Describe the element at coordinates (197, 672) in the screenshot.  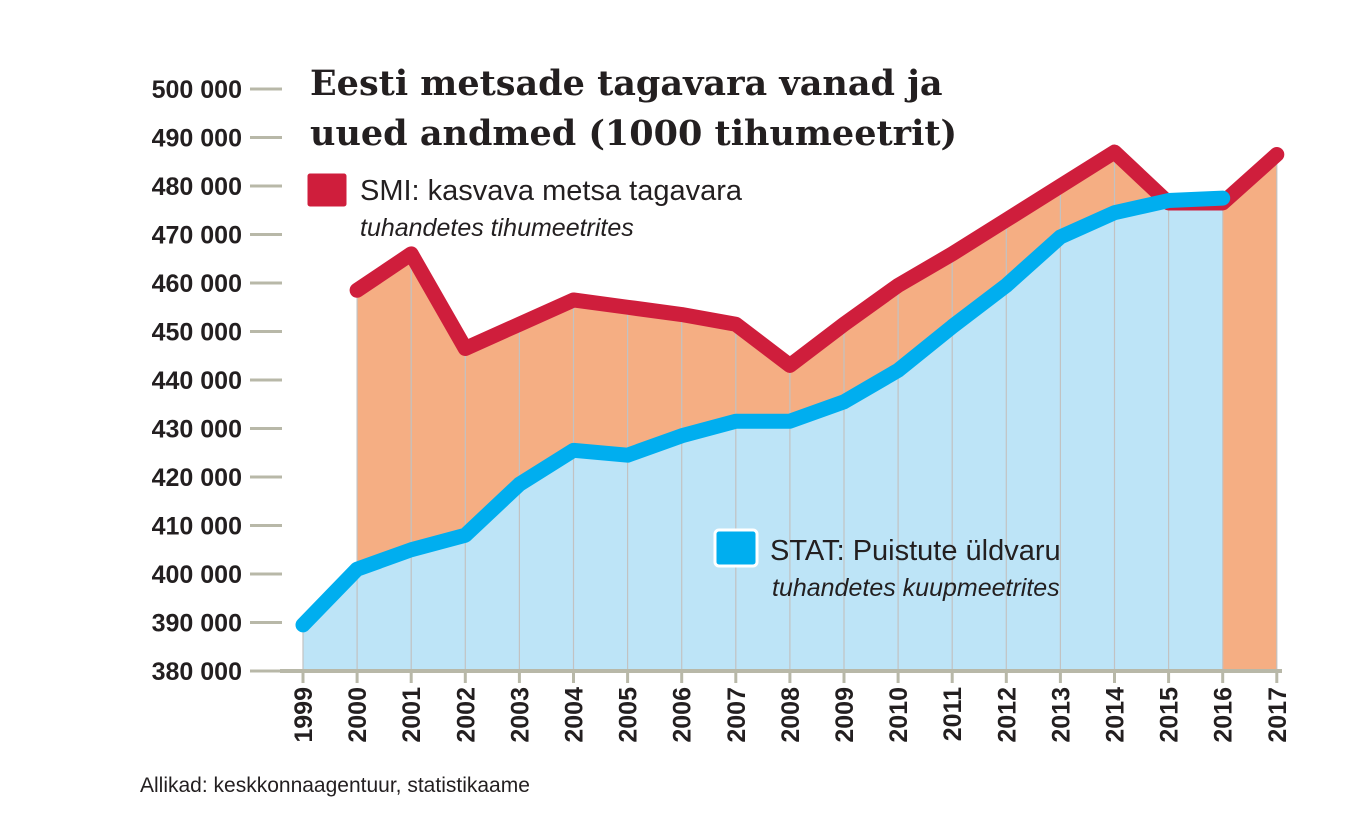
I see `y-tick-label-0: 380 000` at that location.